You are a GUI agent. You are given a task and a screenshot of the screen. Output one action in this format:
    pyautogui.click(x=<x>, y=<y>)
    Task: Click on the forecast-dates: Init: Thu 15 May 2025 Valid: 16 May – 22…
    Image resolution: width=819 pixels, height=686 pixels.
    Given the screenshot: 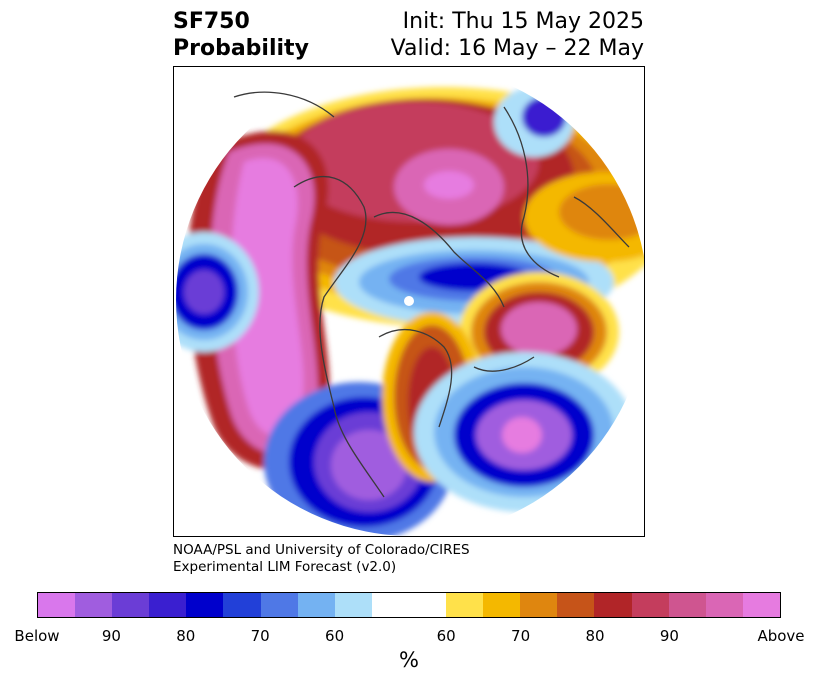 What is the action you would take?
    pyautogui.click(x=517, y=35)
    